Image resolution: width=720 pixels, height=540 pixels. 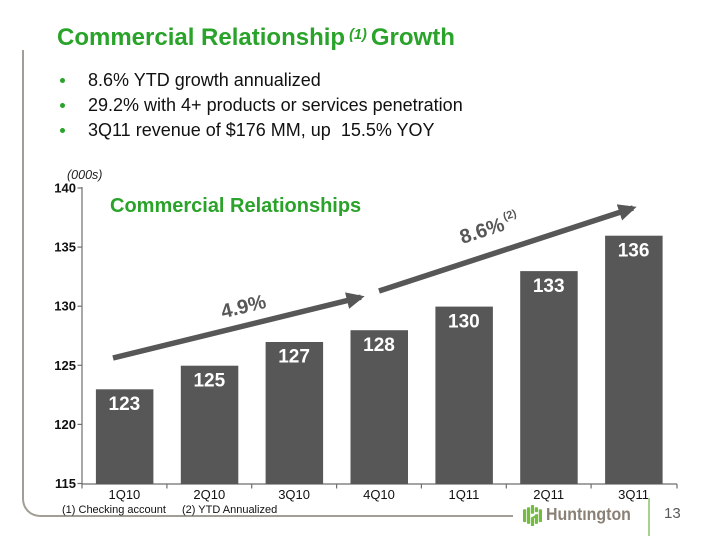 What do you see at coordinates (65, 424) in the screenshot?
I see `svg-text: 120` at bounding box center [65, 424].